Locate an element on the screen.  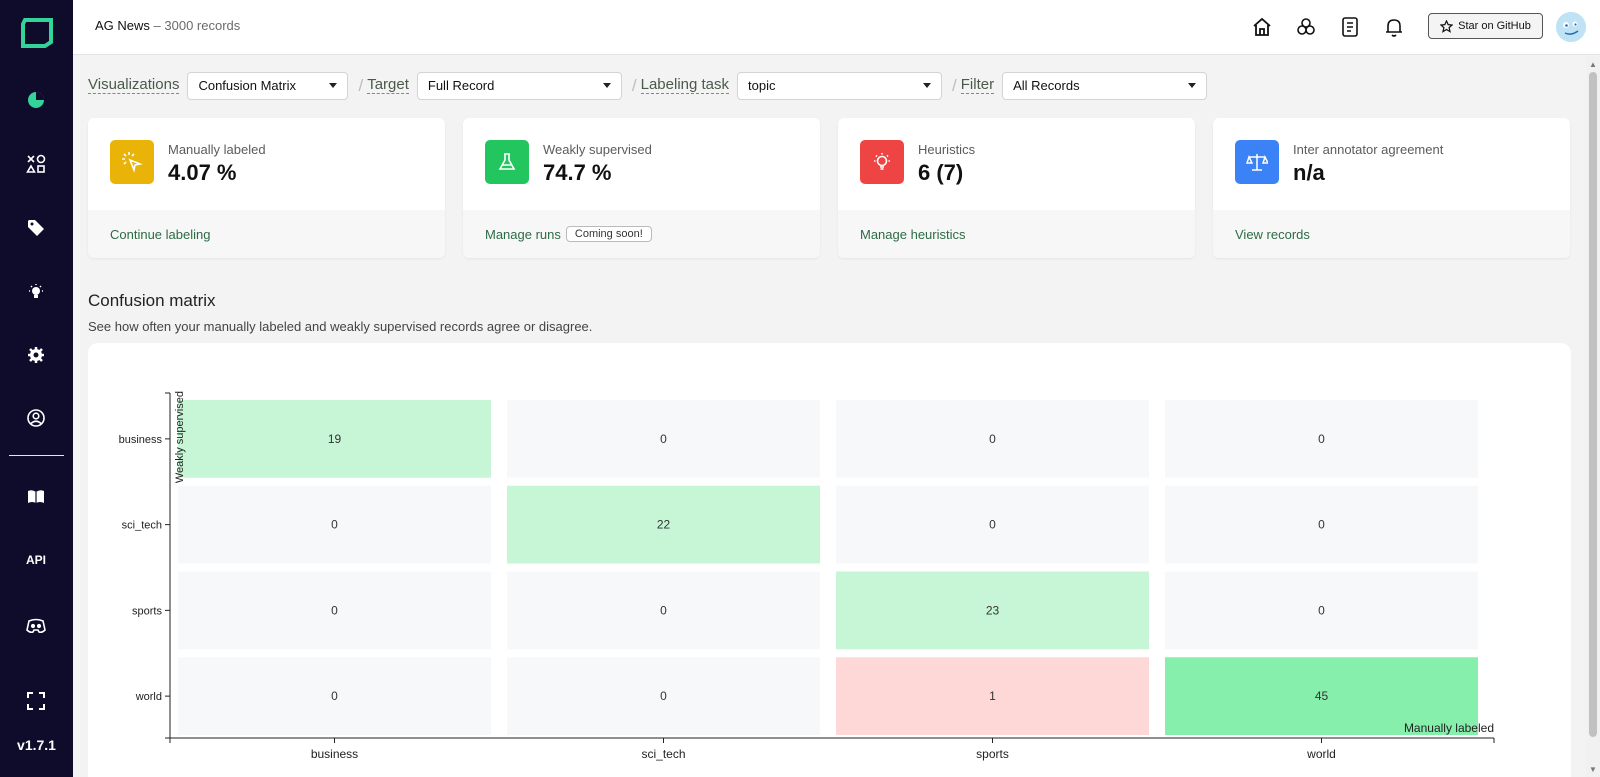
cell-value: 22 is located at coordinates (664, 525).